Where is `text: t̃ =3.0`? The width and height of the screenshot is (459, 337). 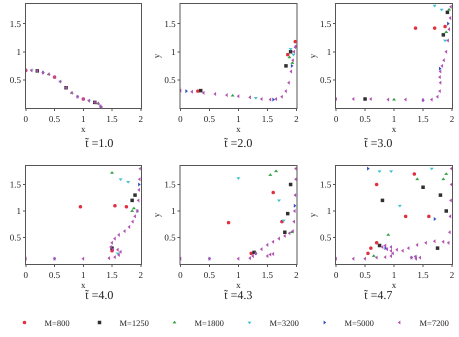
text: t̃ =3.0 is located at coordinates (378, 143).